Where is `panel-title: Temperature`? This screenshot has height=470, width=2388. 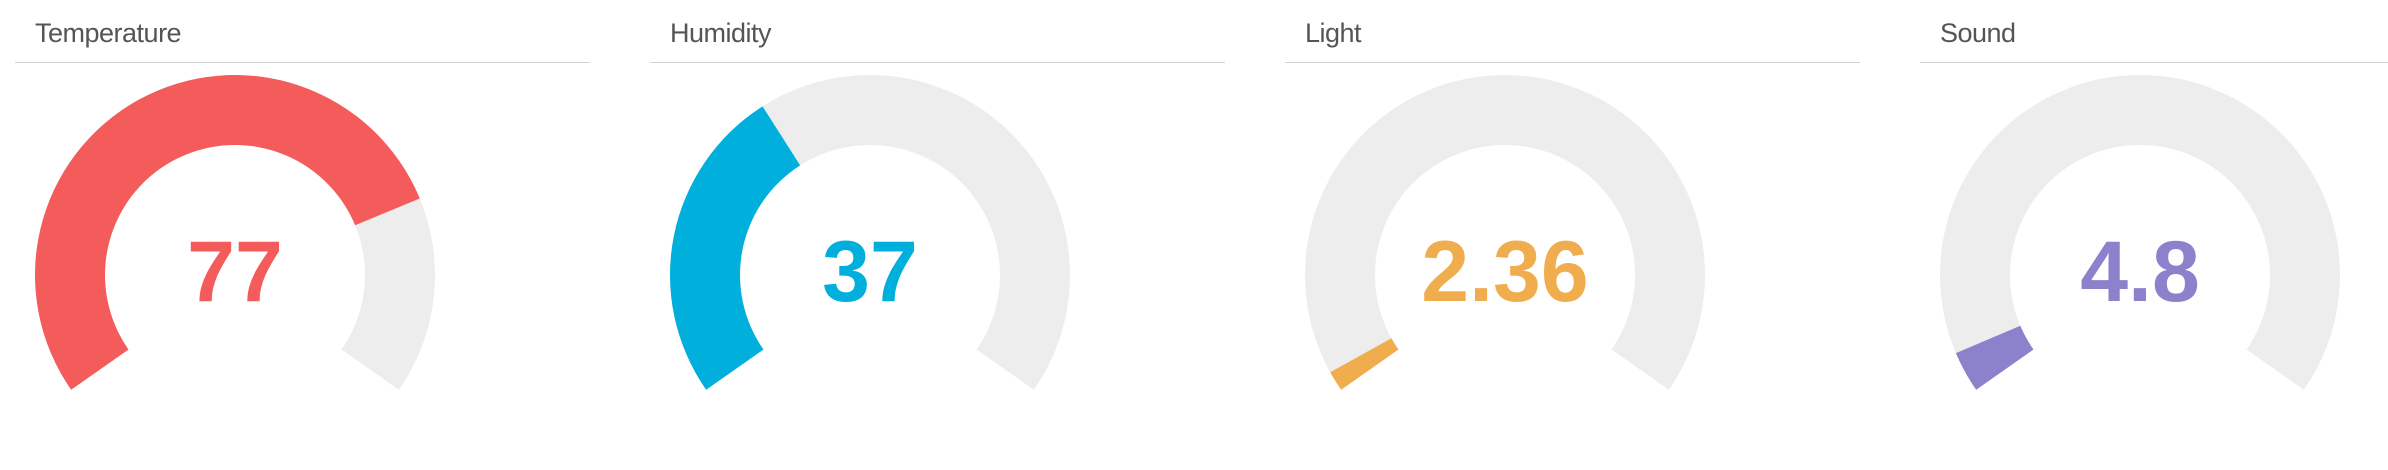
panel-title: Temperature is located at coordinates (108, 33).